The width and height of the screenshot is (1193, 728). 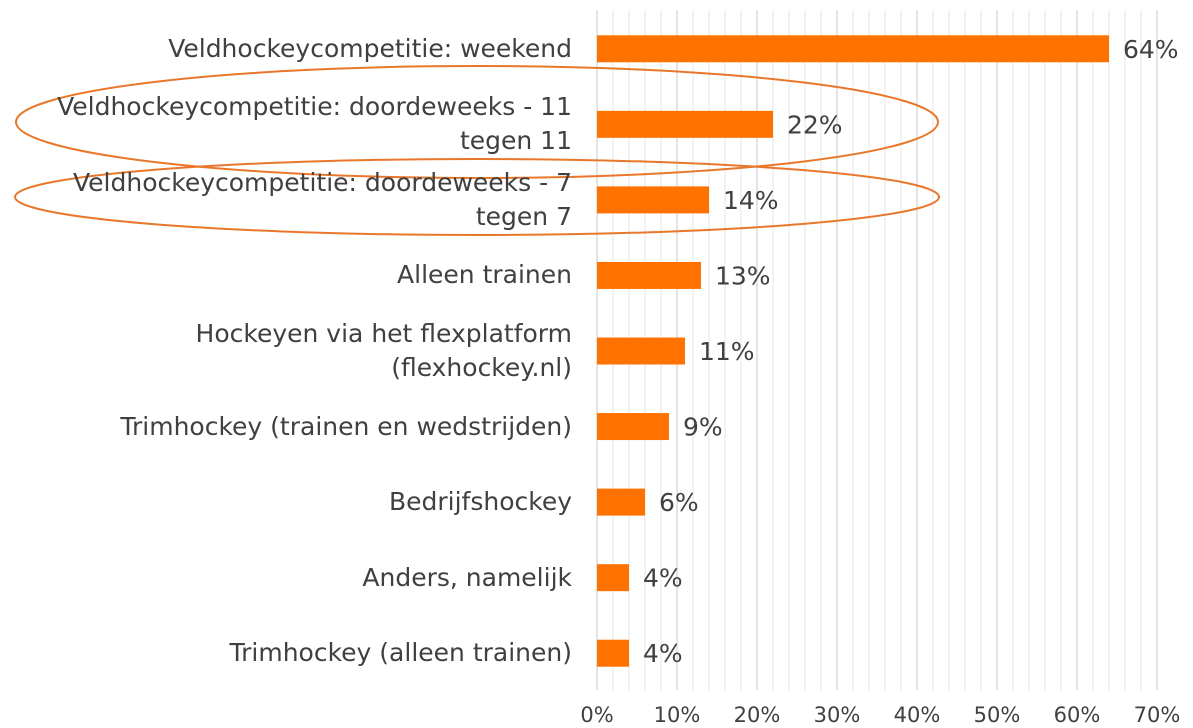 I want to click on x-tick-label: 20%, so click(x=757, y=715).